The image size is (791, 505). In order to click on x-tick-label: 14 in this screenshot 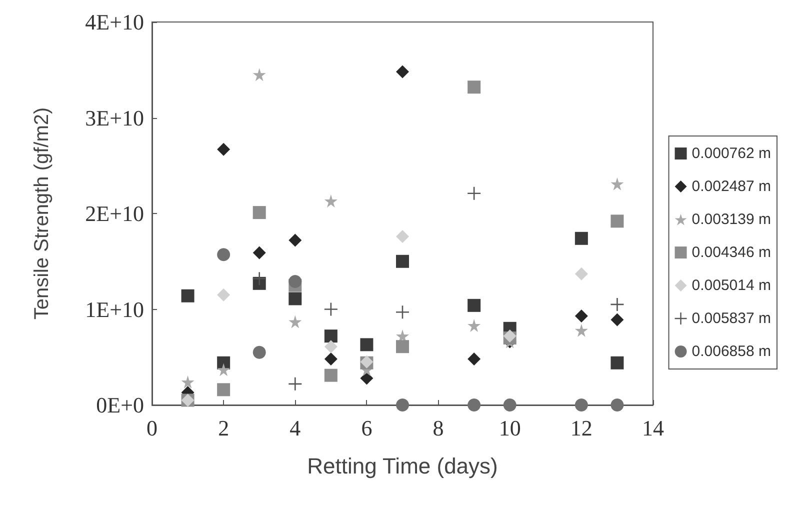, I will do `click(653, 428)`.